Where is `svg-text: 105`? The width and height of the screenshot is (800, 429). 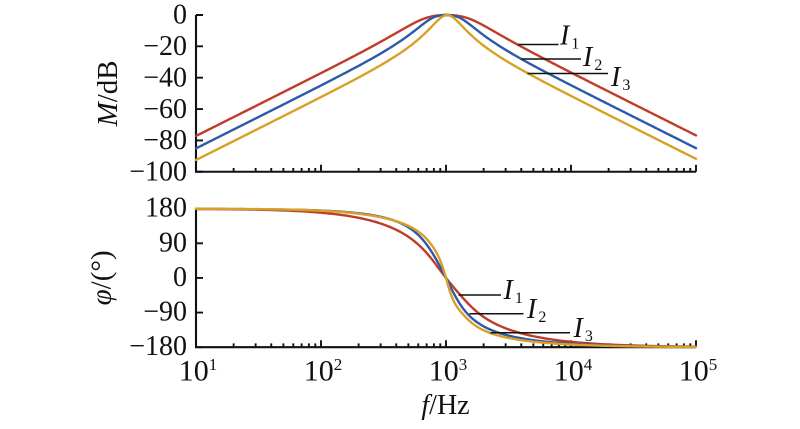
svg-text: 105 is located at coordinates (698, 371).